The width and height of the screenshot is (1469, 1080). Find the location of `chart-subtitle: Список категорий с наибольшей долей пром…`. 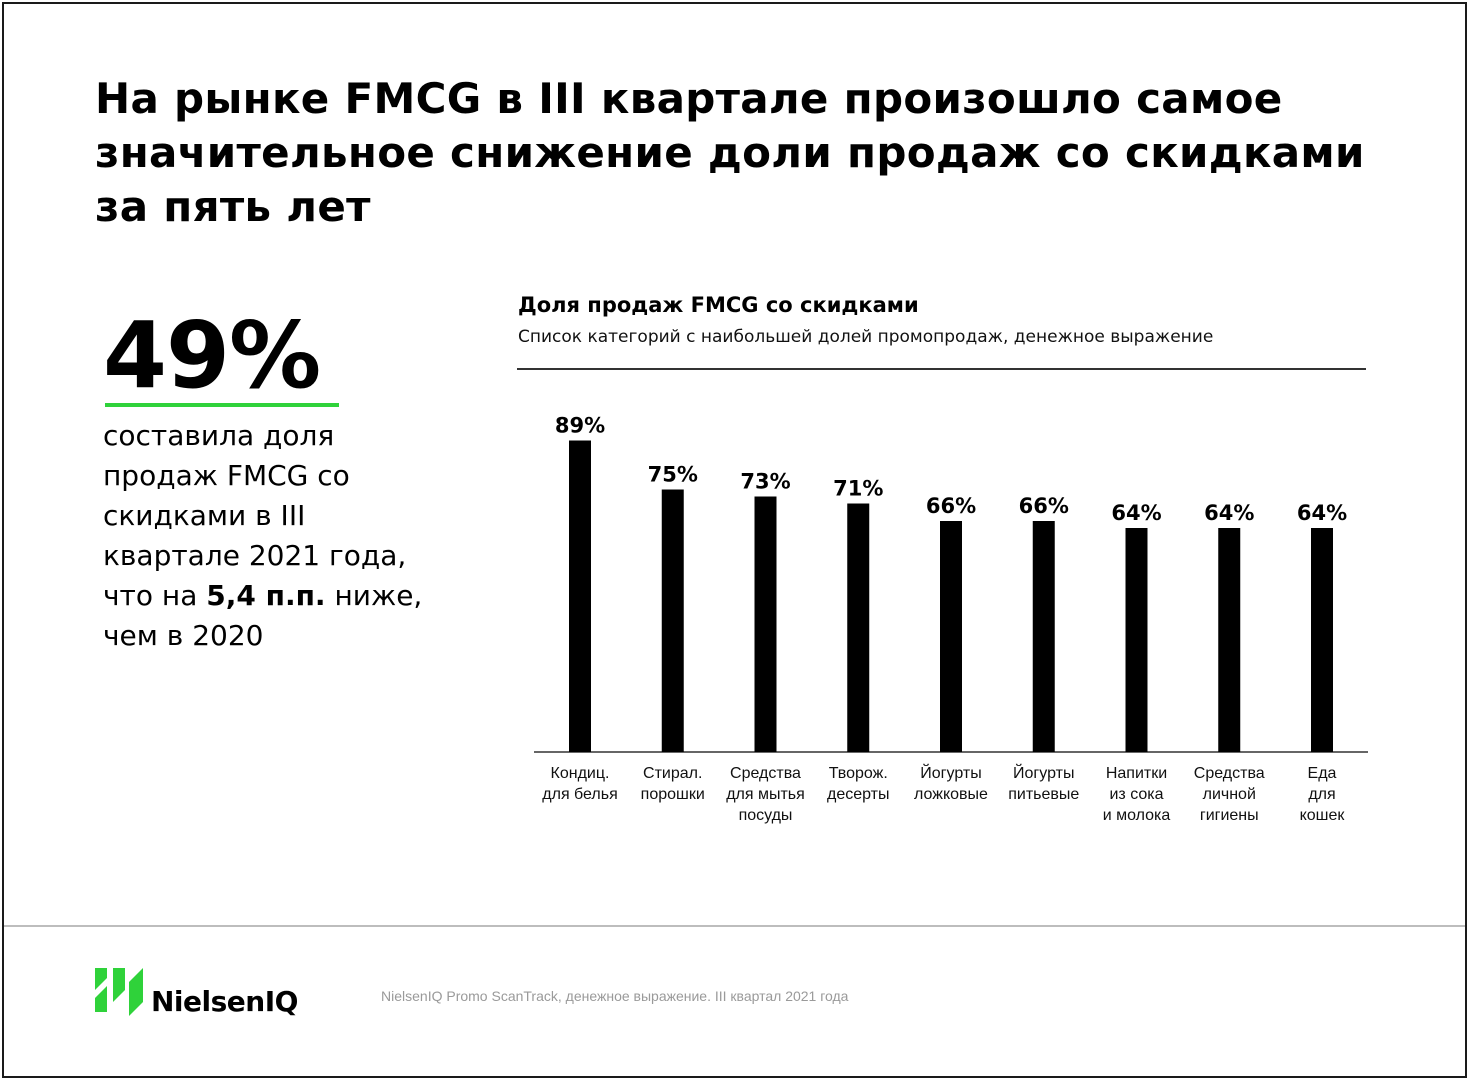

chart-subtitle: Список категорий с наибольшей долей пром… is located at coordinates (866, 337).